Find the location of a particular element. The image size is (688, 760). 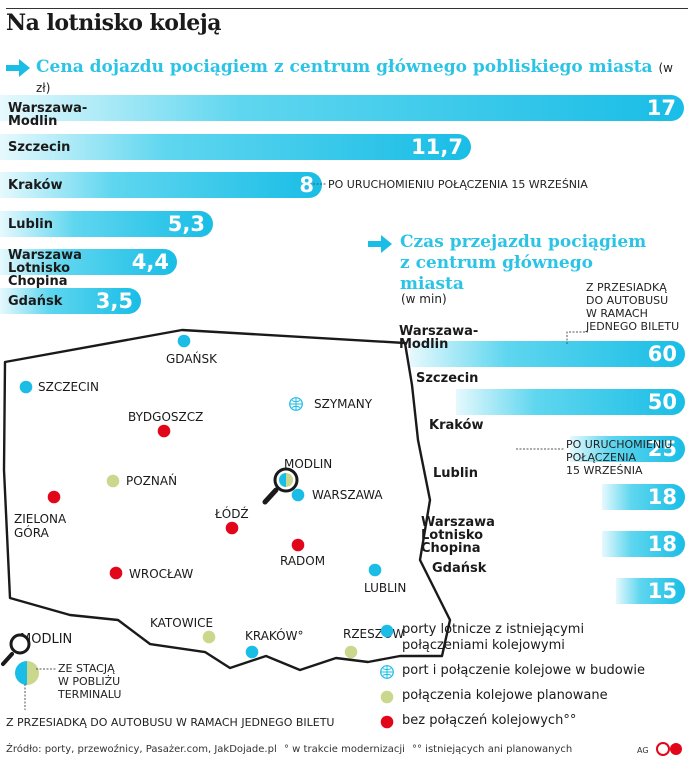

price-bar-label: Lublin is located at coordinates (30, 224).